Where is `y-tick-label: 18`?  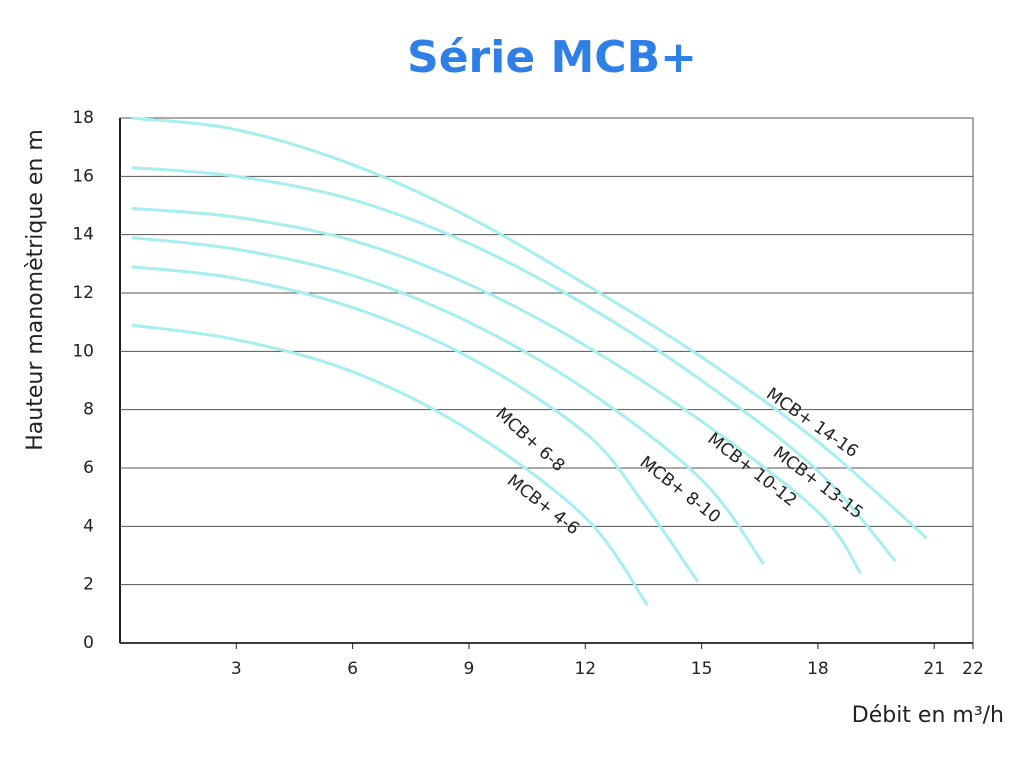
y-tick-label: 18 is located at coordinates (83, 118).